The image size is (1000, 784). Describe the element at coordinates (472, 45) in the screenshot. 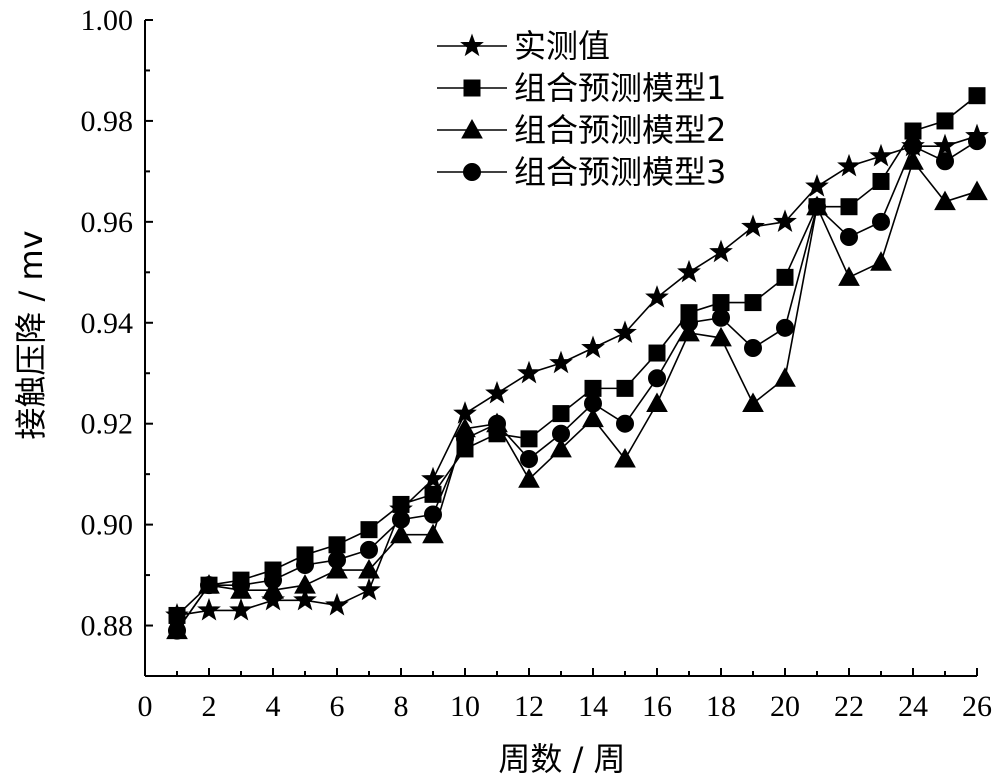

I see `legend-marker-star` at that location.